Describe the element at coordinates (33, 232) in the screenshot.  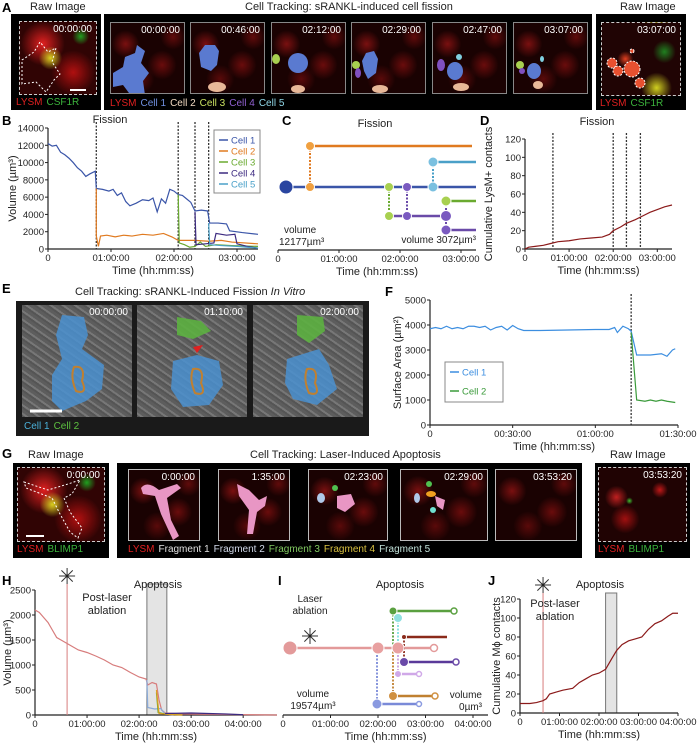
I see `y-tick-label: 2000` at that location.